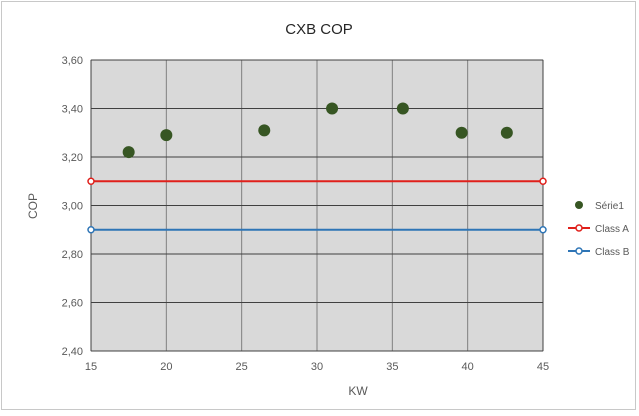 The image size is (639, 416). What do you see at coordinates (612, 252) in the screenshot?
I see `legend-label: Class B` at bounding box center [612, 252].